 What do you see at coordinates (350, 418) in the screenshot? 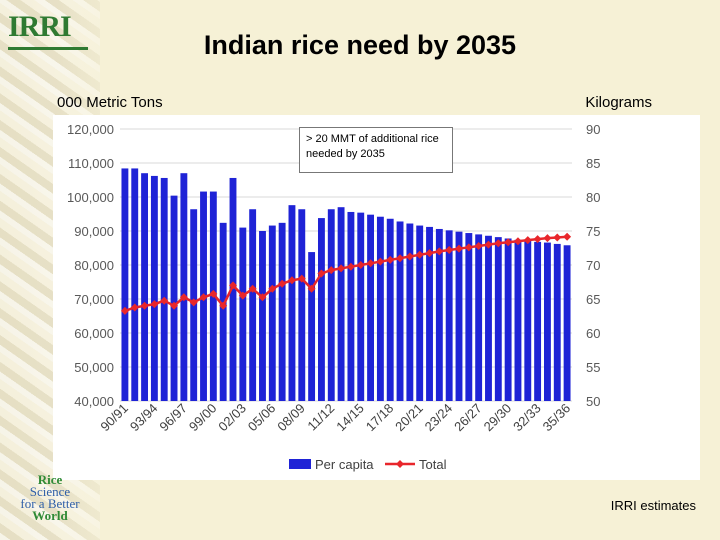
I see `x-tick-label: 14/15` at bounding box center [350, 418].